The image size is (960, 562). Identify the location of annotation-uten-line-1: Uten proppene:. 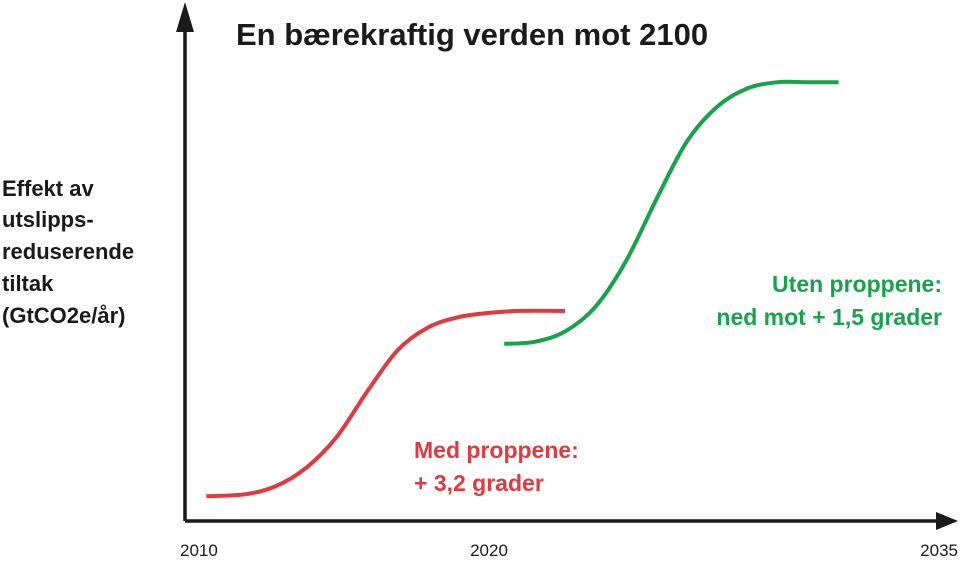
(857, 284).